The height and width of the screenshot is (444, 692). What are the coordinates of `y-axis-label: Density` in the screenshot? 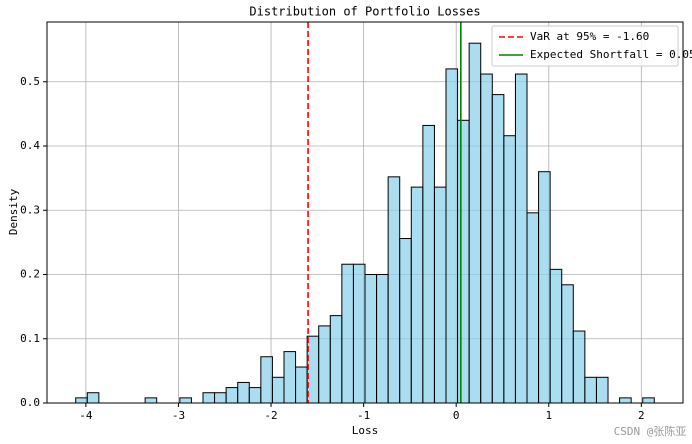 It's located at (13, 211).